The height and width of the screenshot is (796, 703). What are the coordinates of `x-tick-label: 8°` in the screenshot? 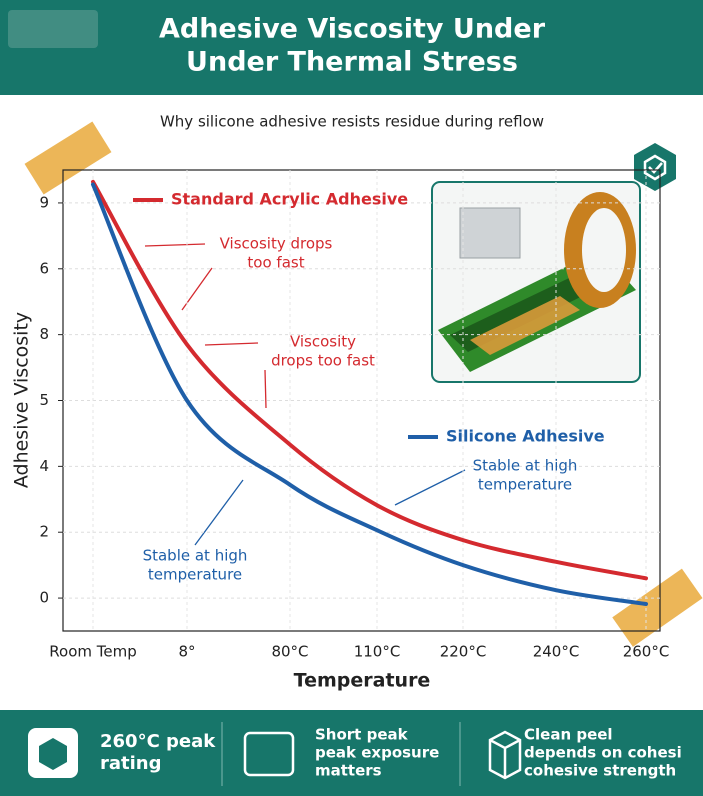 It's located at (186, 652).